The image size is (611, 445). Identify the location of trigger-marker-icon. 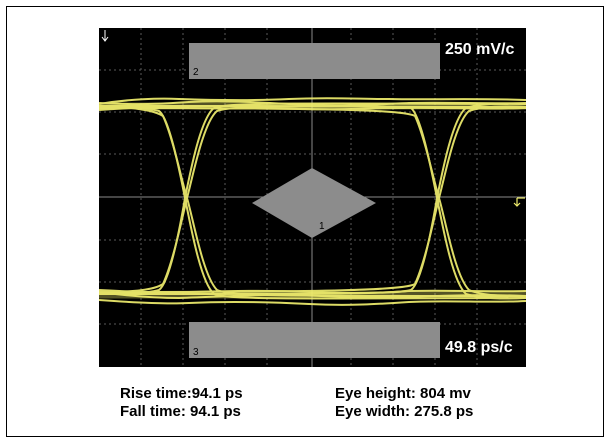
(519, 202).